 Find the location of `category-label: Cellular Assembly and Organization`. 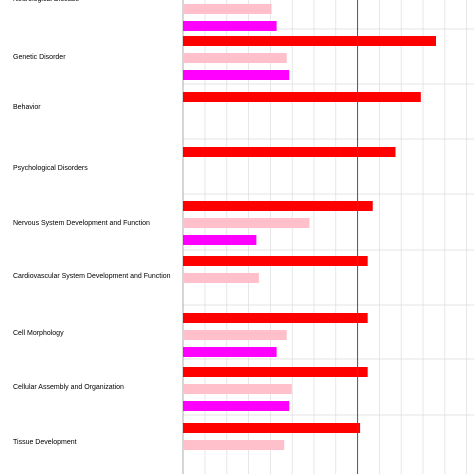

category-label: Cellular Assembly and Organization is located at coordinates (68, 387).